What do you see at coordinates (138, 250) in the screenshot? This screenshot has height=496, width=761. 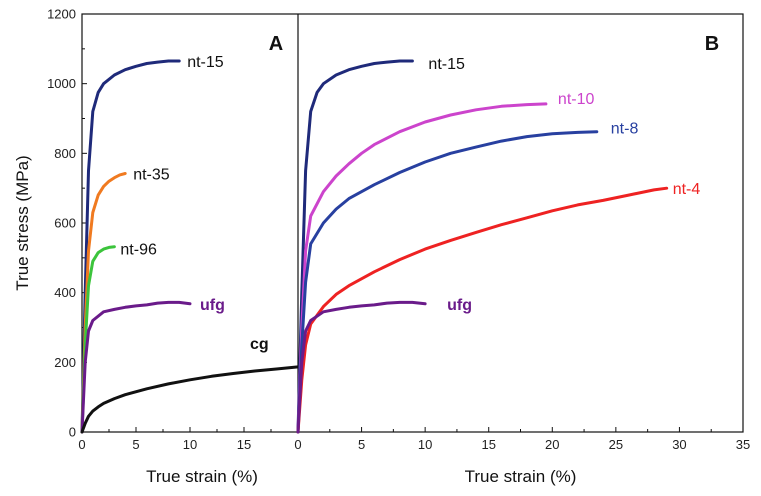 I see `series-label-nt-96: nt-96` at bounding box center [138, 250].